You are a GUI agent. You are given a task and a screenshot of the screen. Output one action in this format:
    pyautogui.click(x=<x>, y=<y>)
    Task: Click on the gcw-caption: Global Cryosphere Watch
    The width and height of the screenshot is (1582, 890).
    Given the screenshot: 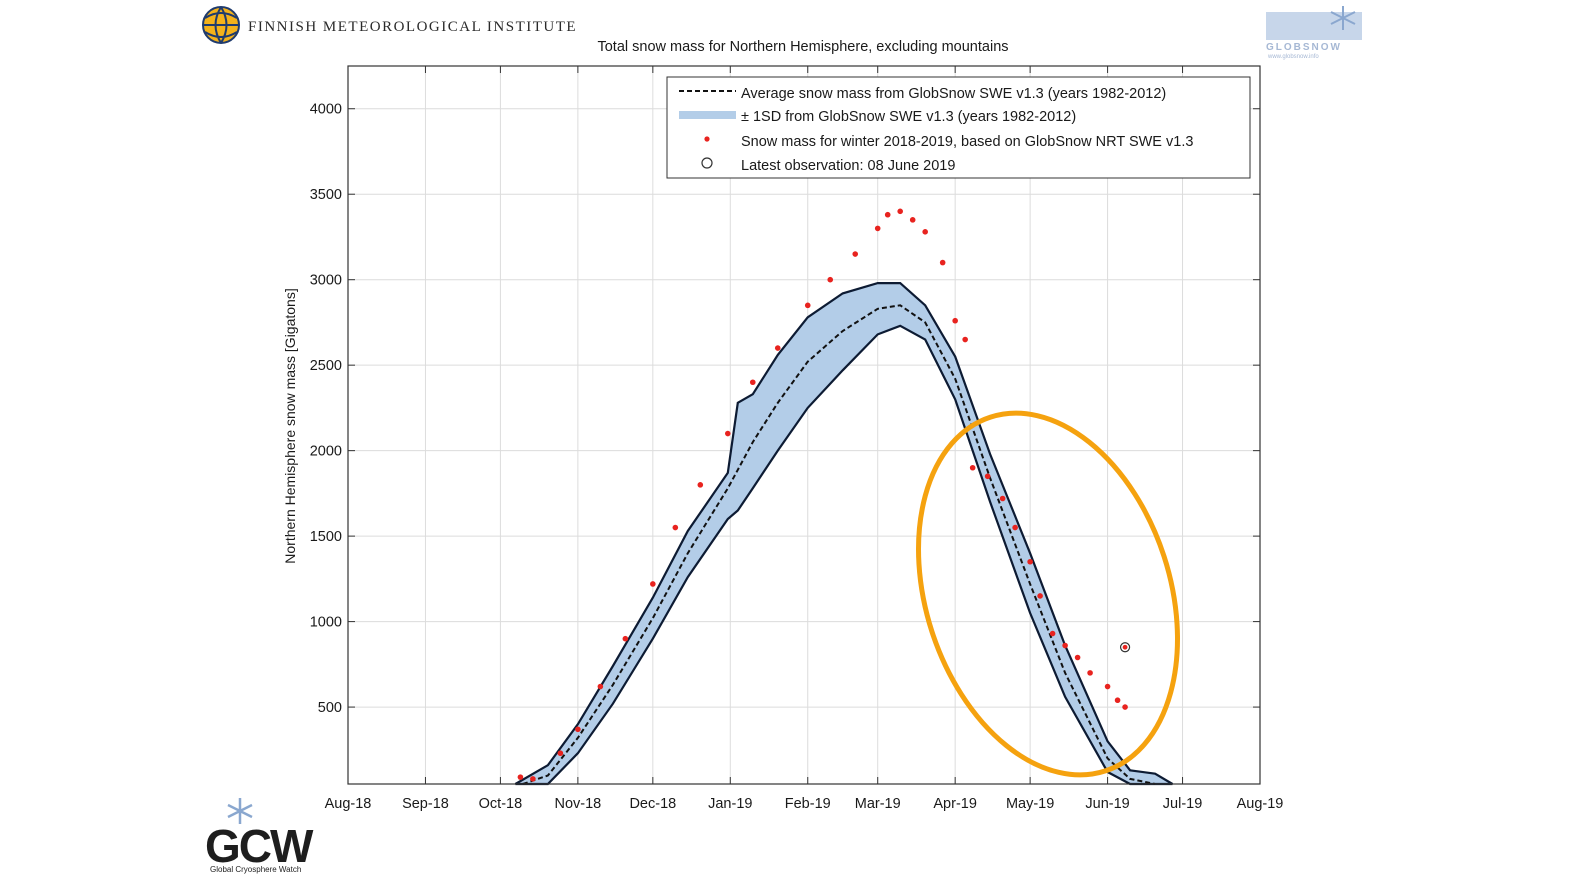 What is the action you would take?
    pyautogui.click(x=255, y=869)
    